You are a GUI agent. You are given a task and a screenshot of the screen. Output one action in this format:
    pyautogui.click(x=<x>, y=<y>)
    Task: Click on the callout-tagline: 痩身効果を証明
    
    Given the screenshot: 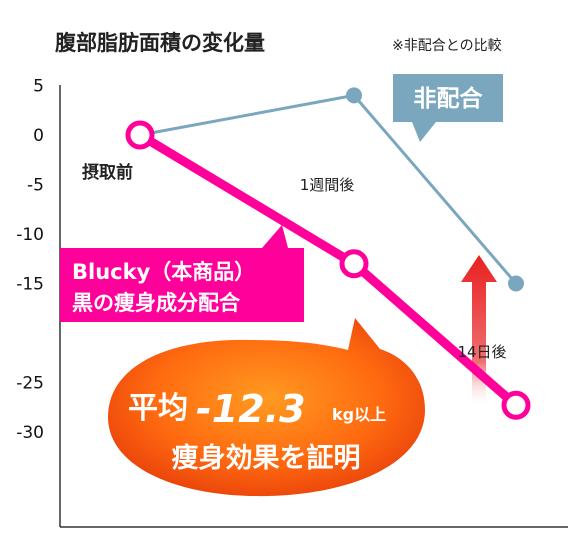 What is the action you would take?
    pyautogui.click(x=266, y=458)
    